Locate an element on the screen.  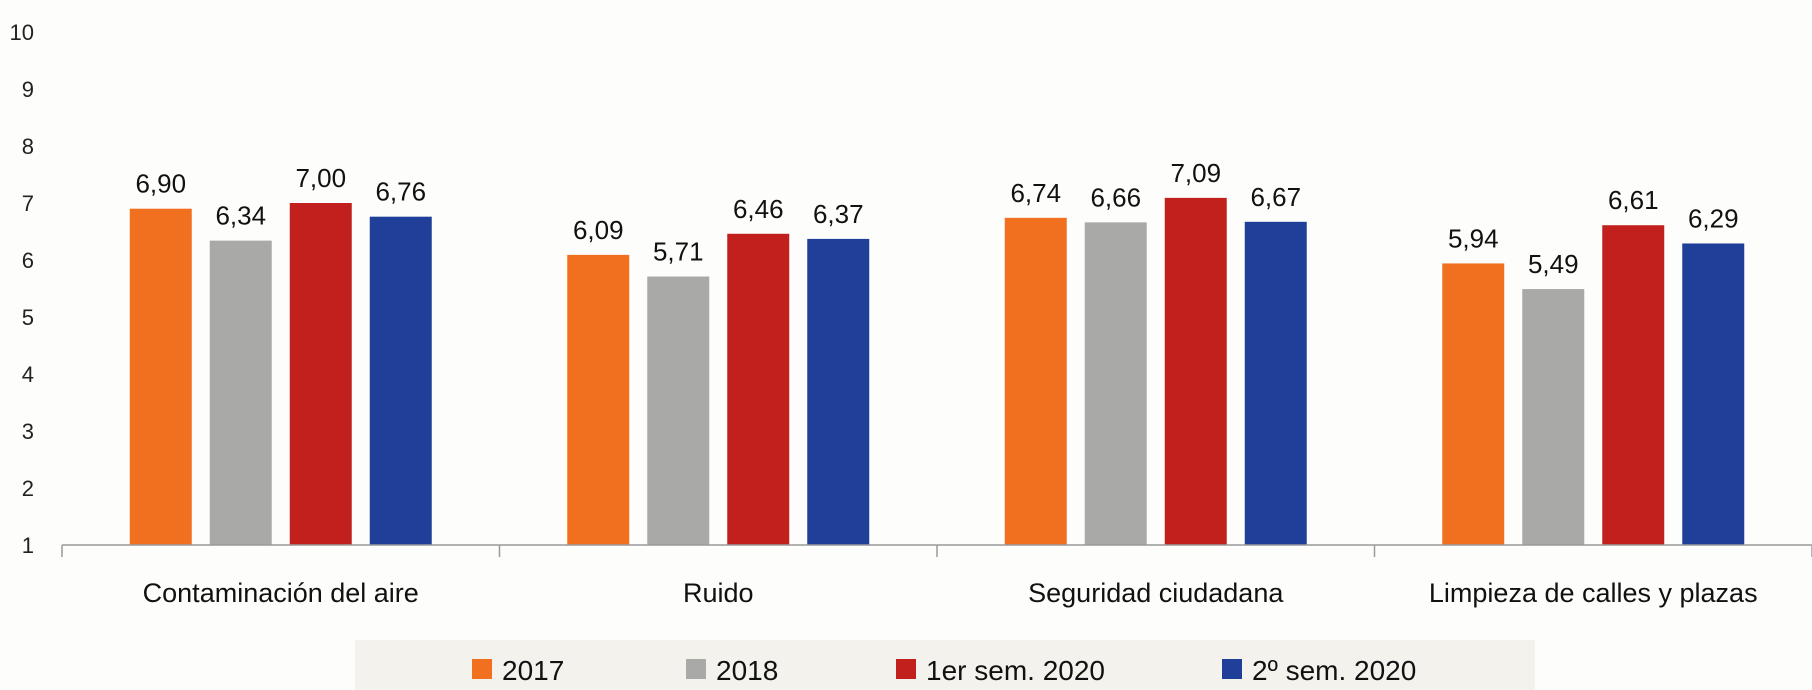
x-category-label: Ruido is located at coordinates (718, 593).